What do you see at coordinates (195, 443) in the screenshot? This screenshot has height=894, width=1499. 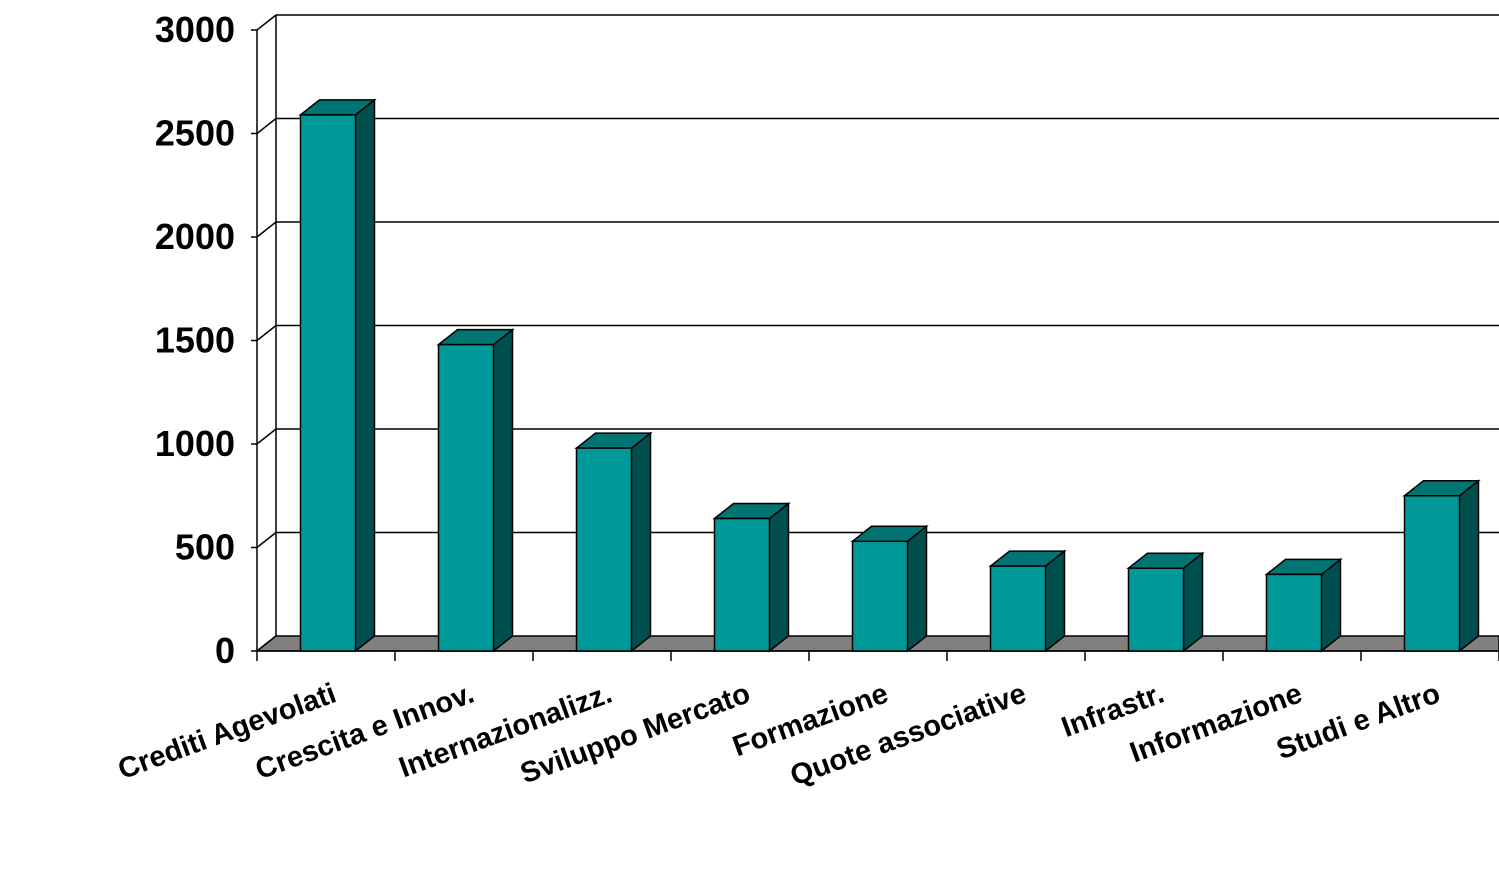 I see `y-tick-label: 1000` at bounding box center [195, 443].